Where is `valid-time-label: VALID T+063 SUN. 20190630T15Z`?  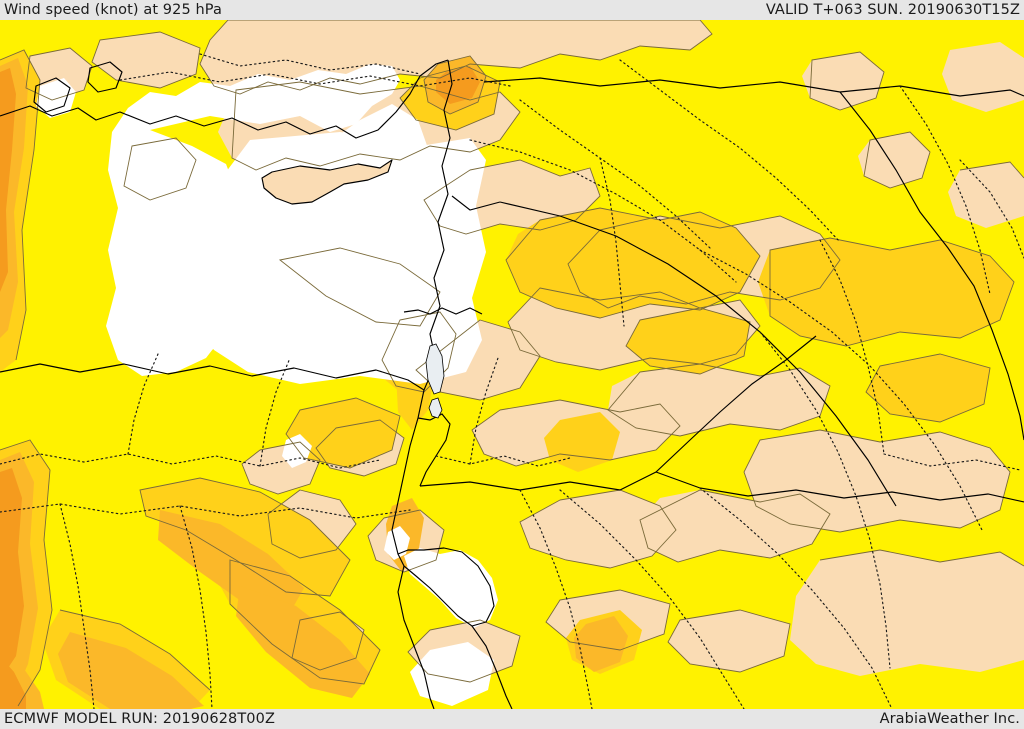
valid-time-label: VALID T+063 SUN. 20190630T15Z is located at coordinates (892, 10).